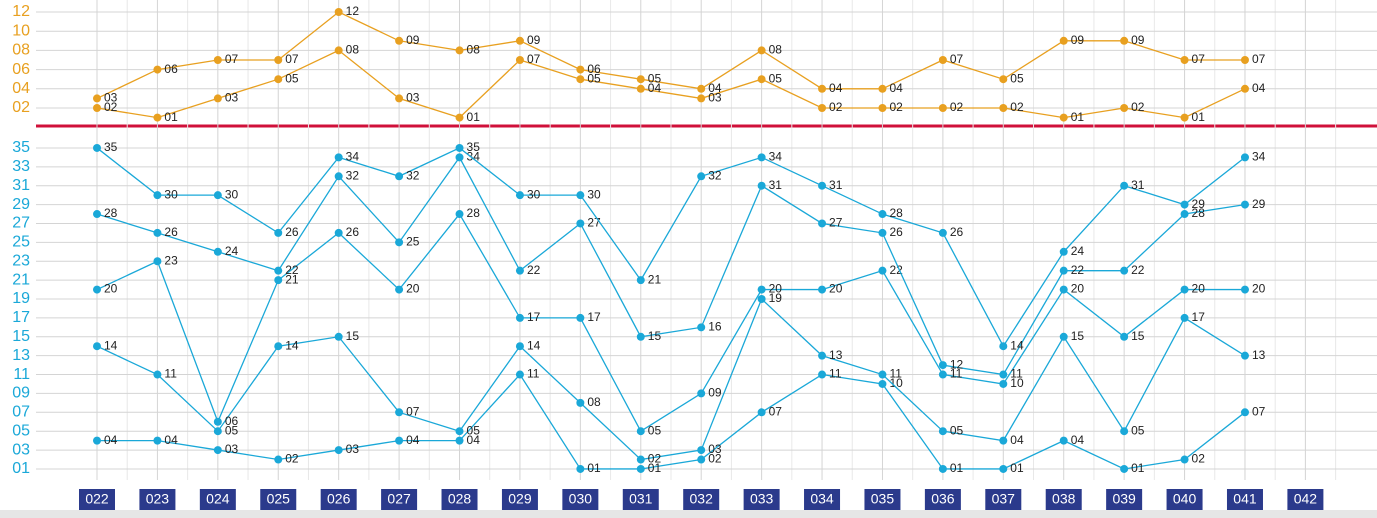 This screenshot has width=1377, height=518. Describe the element at coordinates (21, 166) in the screenshot. I see `y-tick-label: 33` at that location.